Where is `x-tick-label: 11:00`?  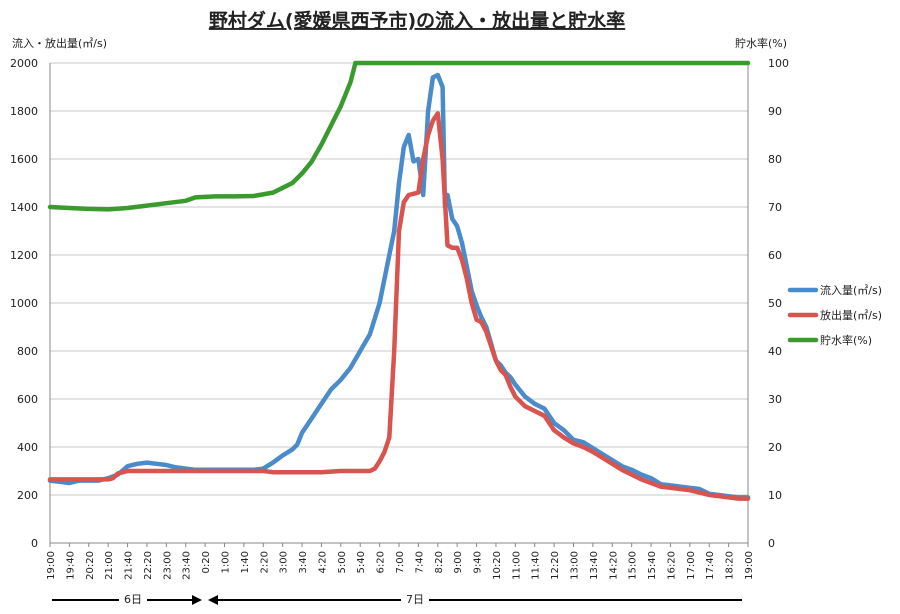
x-tick-label: 11:00 is located at coordinates (516, 565).